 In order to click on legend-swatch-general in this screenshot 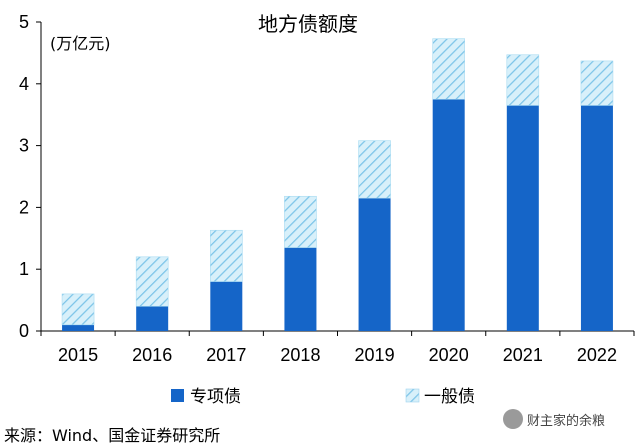, I will do `click(412, 395)`.